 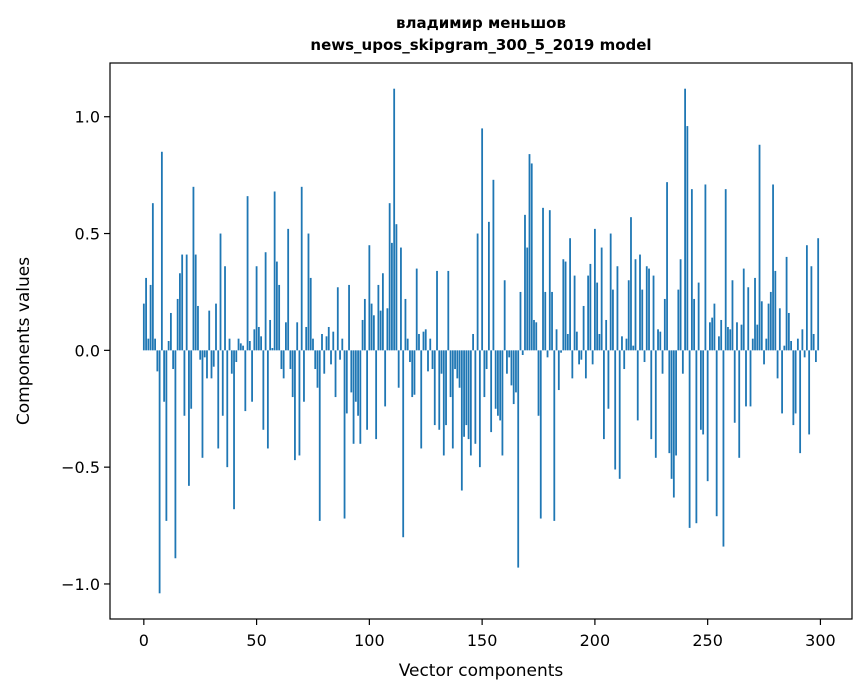 I want to click on x-axis-label: Vector components, so click(x=481, y=671).